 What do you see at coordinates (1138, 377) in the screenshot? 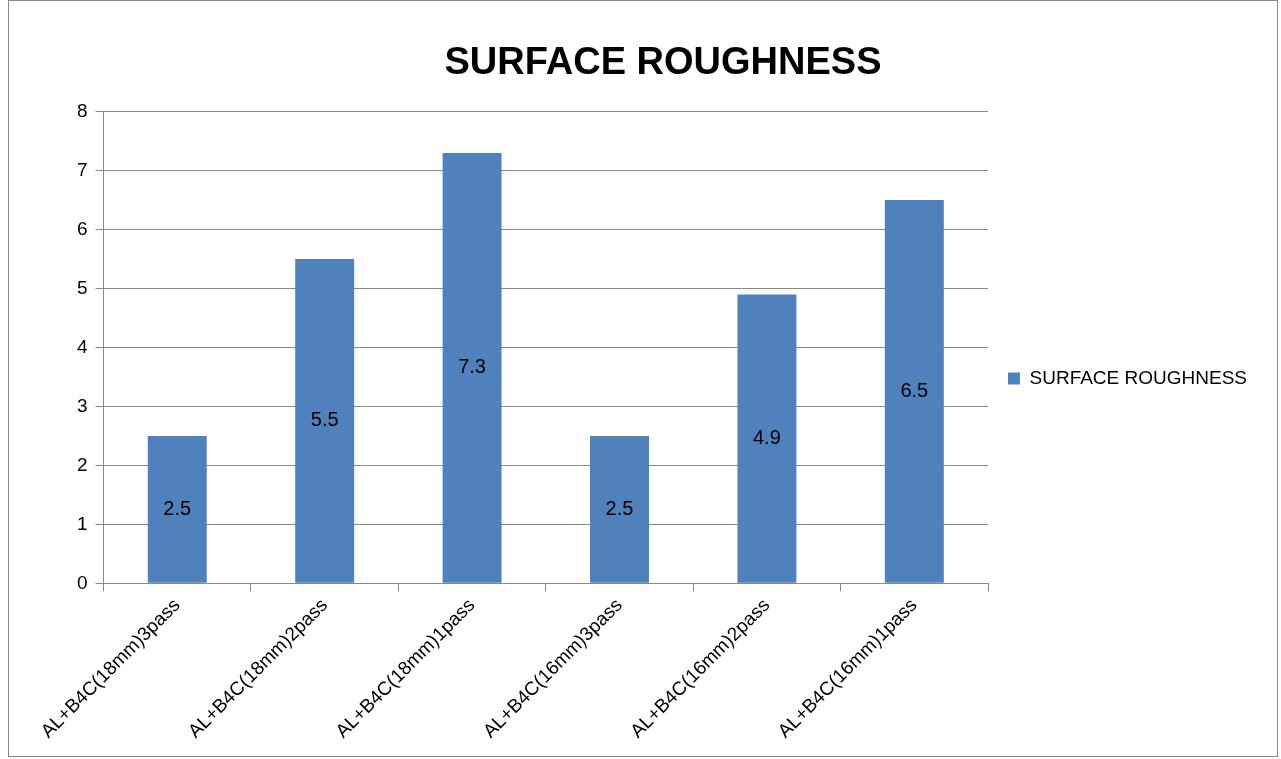
I see `legend-label: SURFACE ROUGHNESS` at bounding box center [1138, 377].